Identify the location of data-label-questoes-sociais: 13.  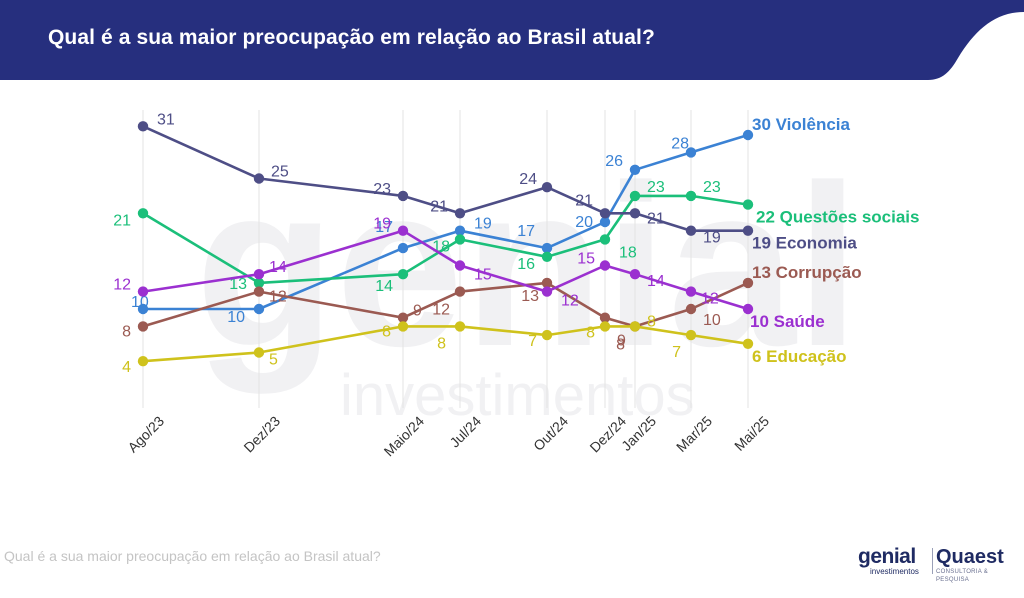
(238, 284).